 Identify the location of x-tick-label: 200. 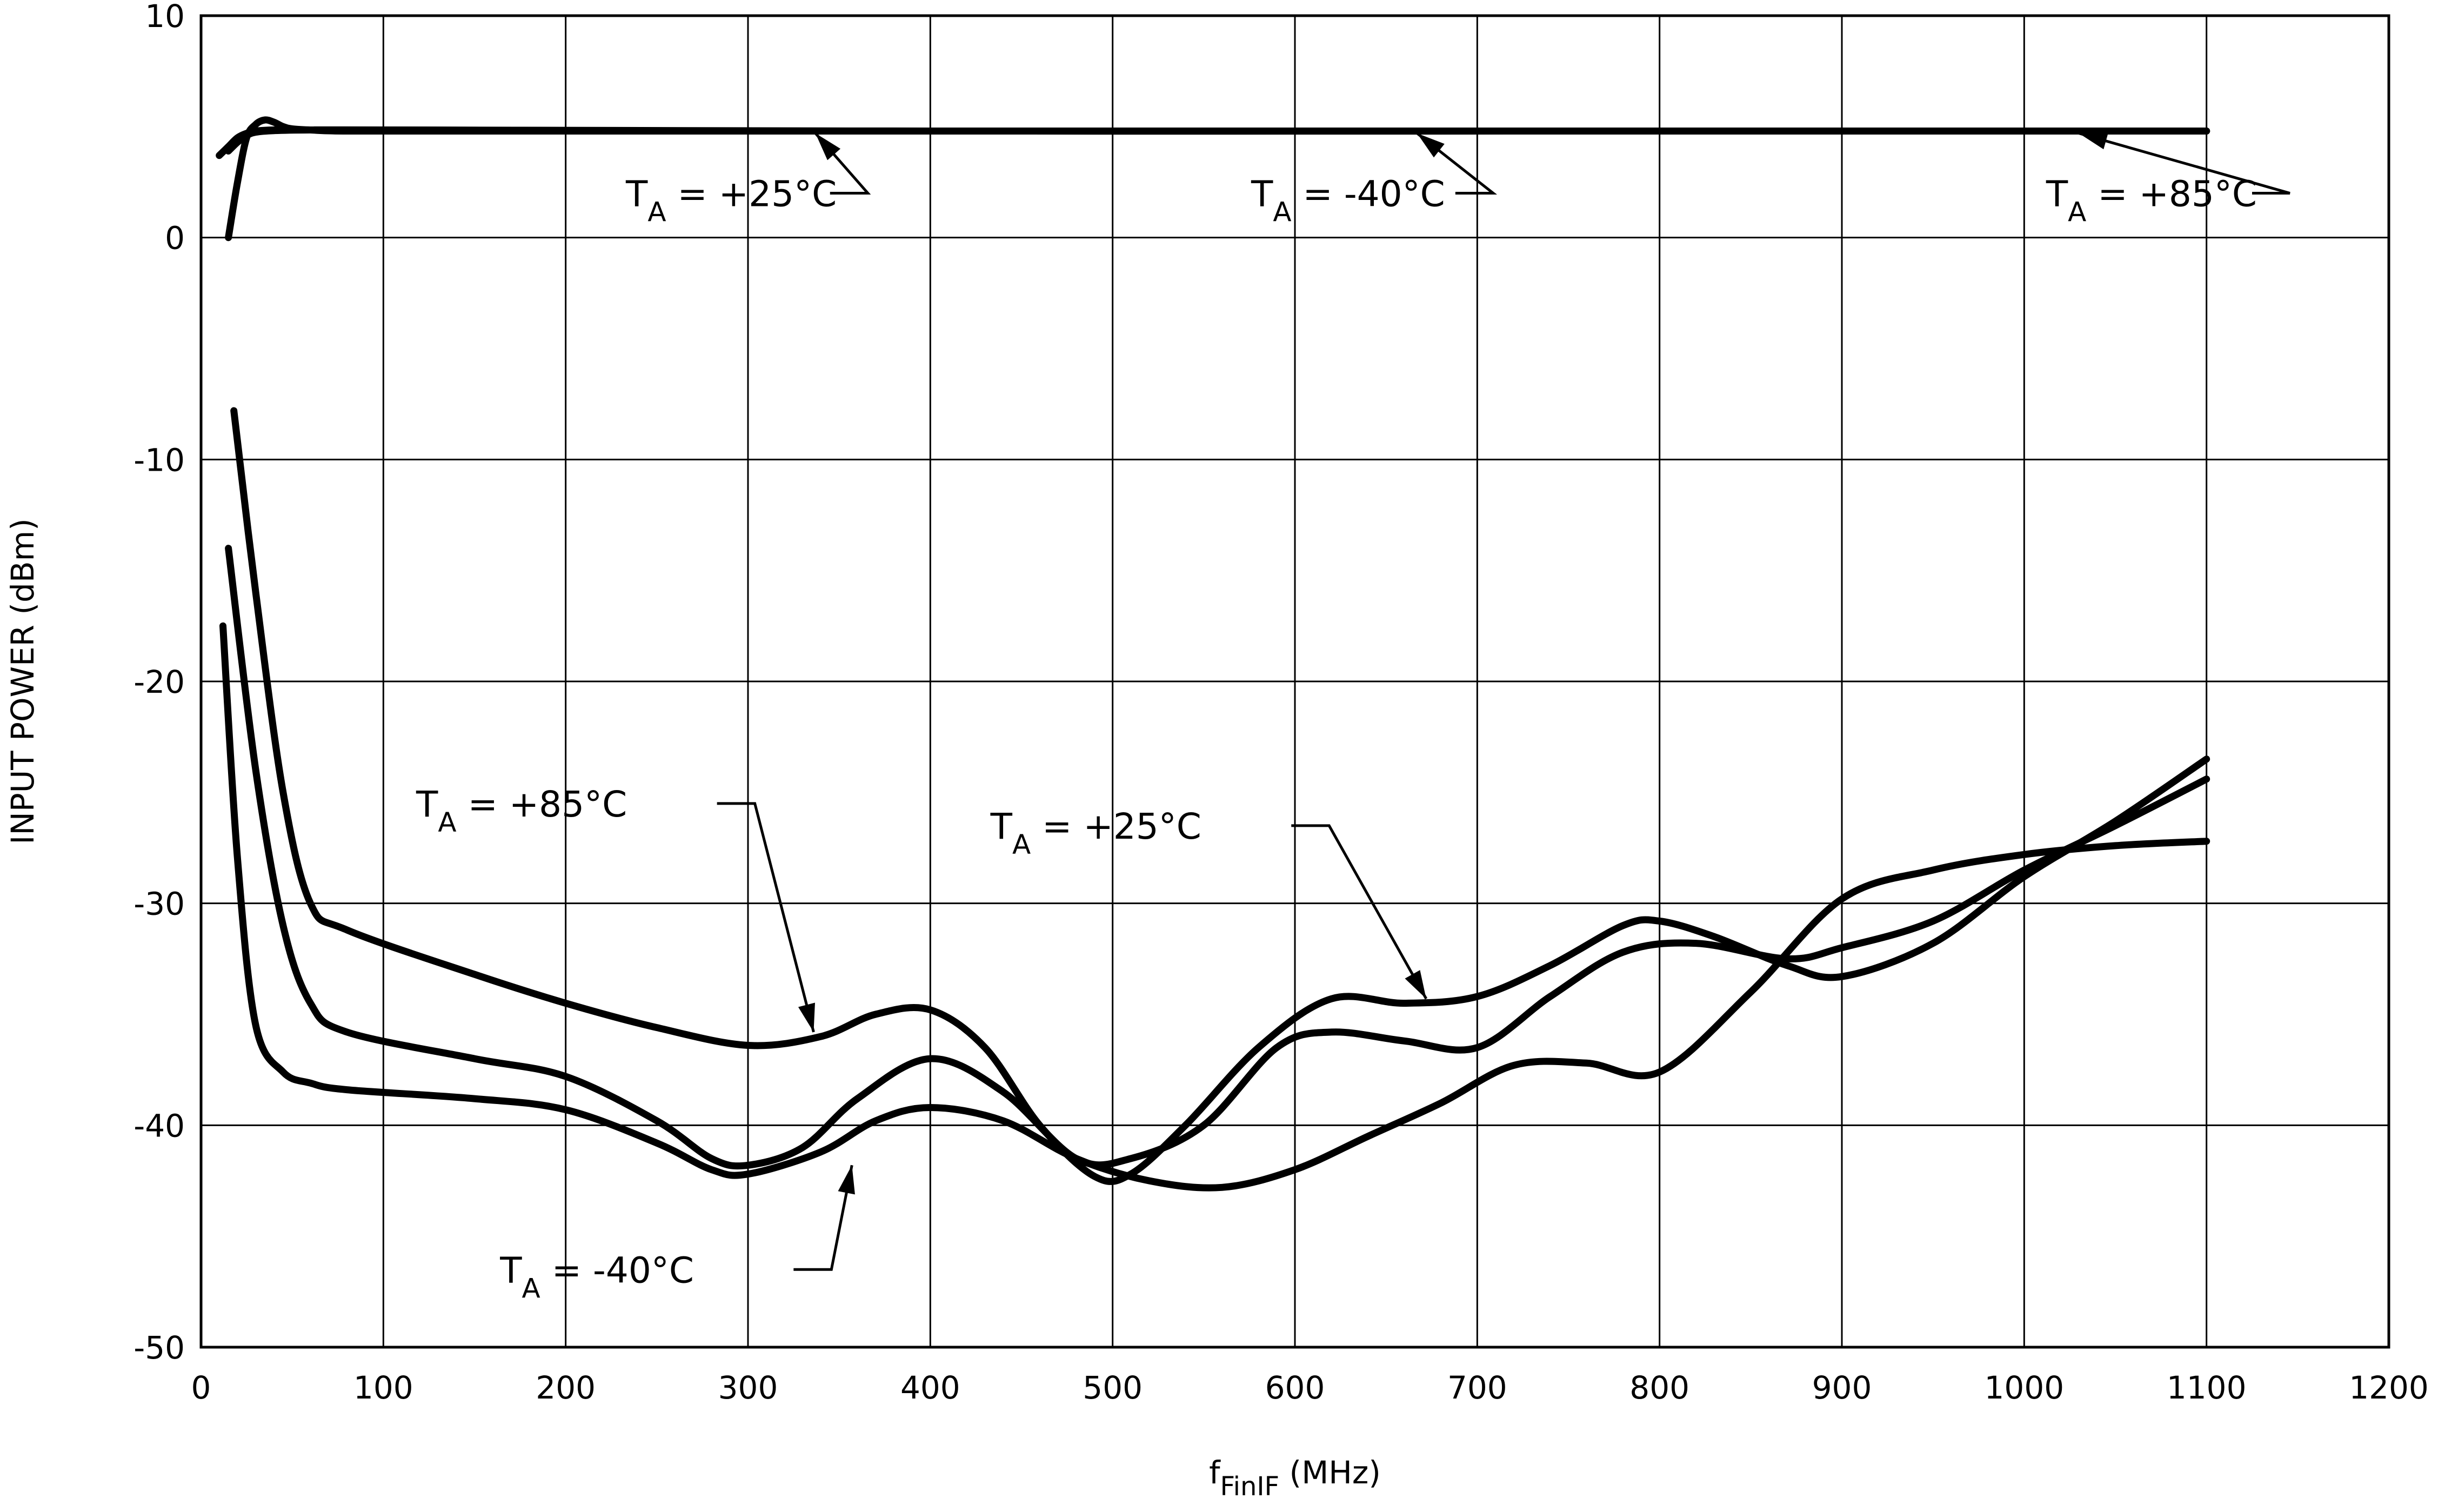
(566, 1387).